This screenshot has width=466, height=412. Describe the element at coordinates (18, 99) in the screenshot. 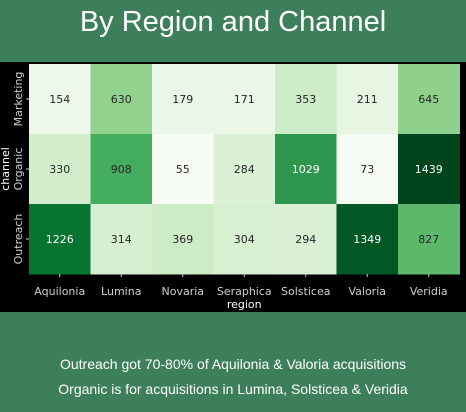

I see `y-tick-label: Marketing` at that location.